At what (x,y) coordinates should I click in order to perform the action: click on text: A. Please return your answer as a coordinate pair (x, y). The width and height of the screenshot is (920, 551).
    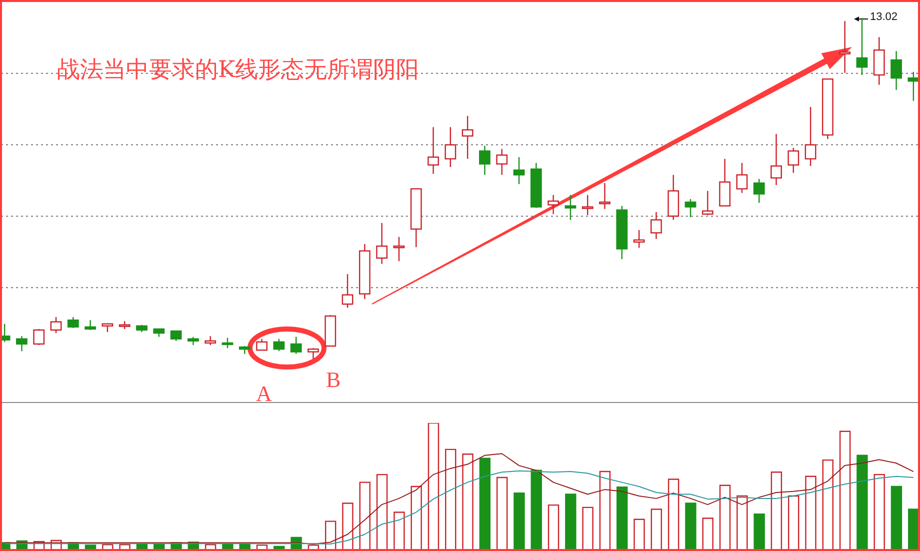
    Looking at the image, I should click on (264, 393).